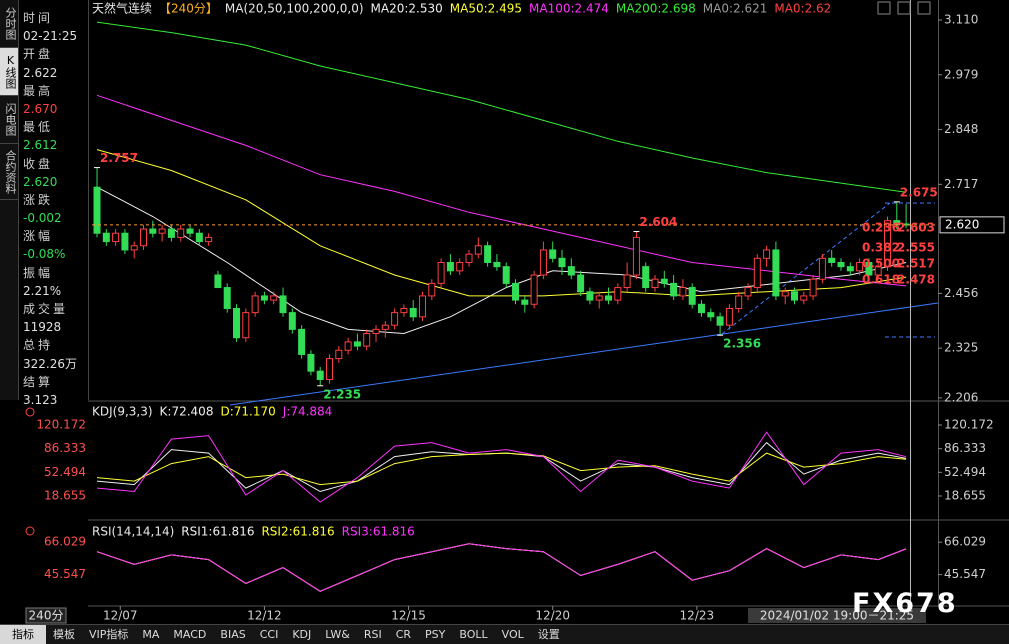 The image size is (1009, 644). What do you see at coordinates (247, 412) in the screenshot?
I see `legend-entry: D:71.170` at bounding box center [247, 412].